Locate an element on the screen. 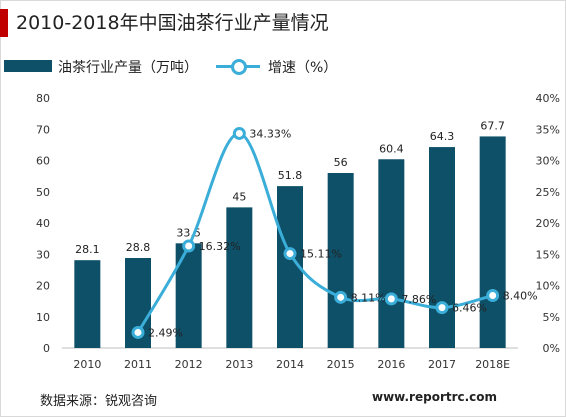 The width and height of the screenshot is (566, 417). bar-value-label: 28.1 is located at coordinates (87, 249).